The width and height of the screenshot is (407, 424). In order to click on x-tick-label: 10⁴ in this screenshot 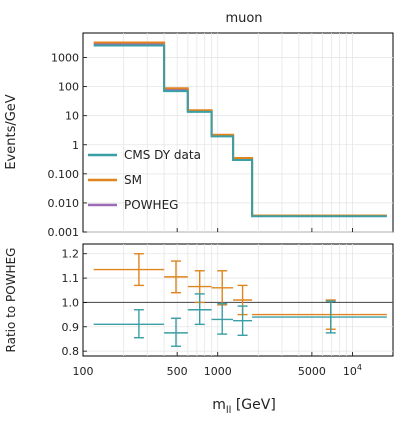, I will do `click(352, 370)`.